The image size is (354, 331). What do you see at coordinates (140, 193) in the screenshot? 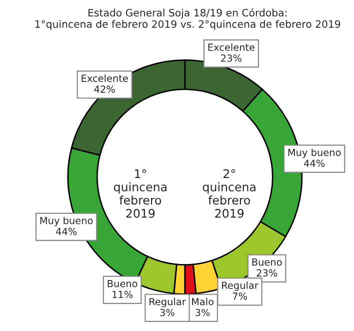
I see `text: 1° quincena febrero 2019` at bounding box center [140, 193].